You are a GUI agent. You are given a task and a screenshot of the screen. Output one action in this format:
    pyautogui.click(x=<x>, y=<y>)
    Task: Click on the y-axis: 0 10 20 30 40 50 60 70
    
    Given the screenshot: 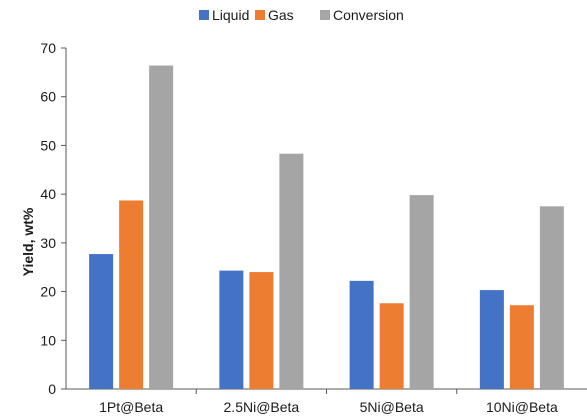 What is the action you would take?
    pyautogui.click(x=53, y=218)
    